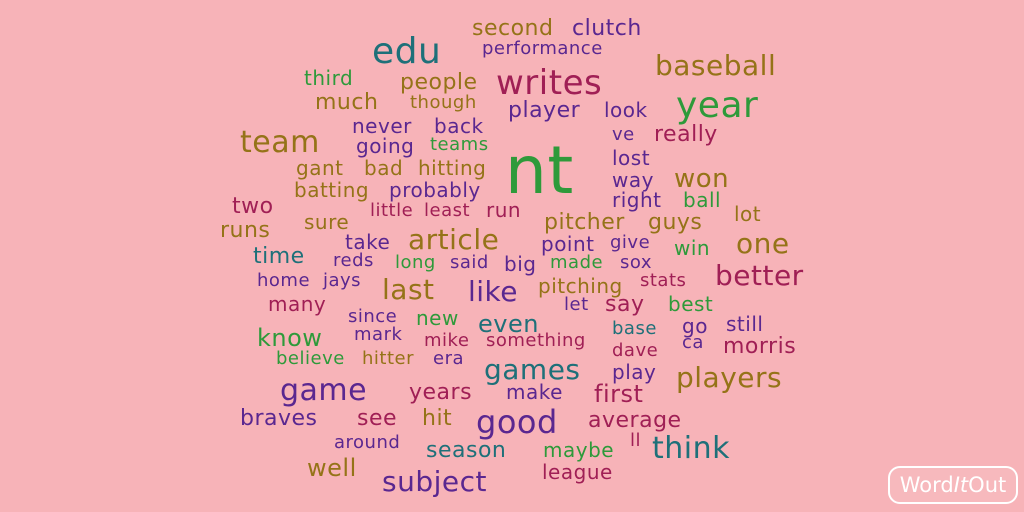 The image size is (1024, 512). I want to click on cloud-word: play, so click(634, 372).